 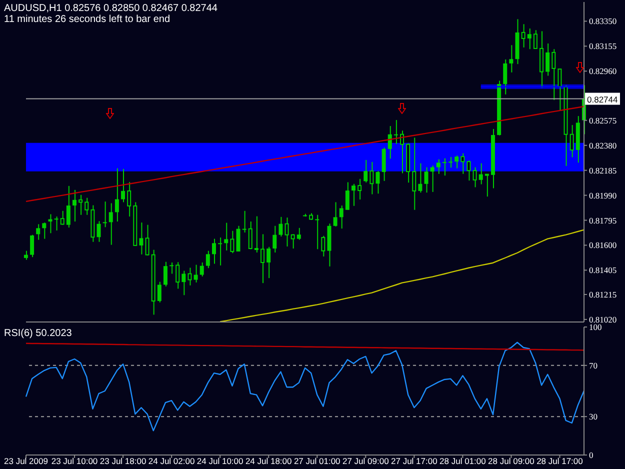 What do you see at coordinates (414, 461) in the screenshot?
I see `x-tick-label: 27 Jul 17:00` at bounding box center [414, 461].